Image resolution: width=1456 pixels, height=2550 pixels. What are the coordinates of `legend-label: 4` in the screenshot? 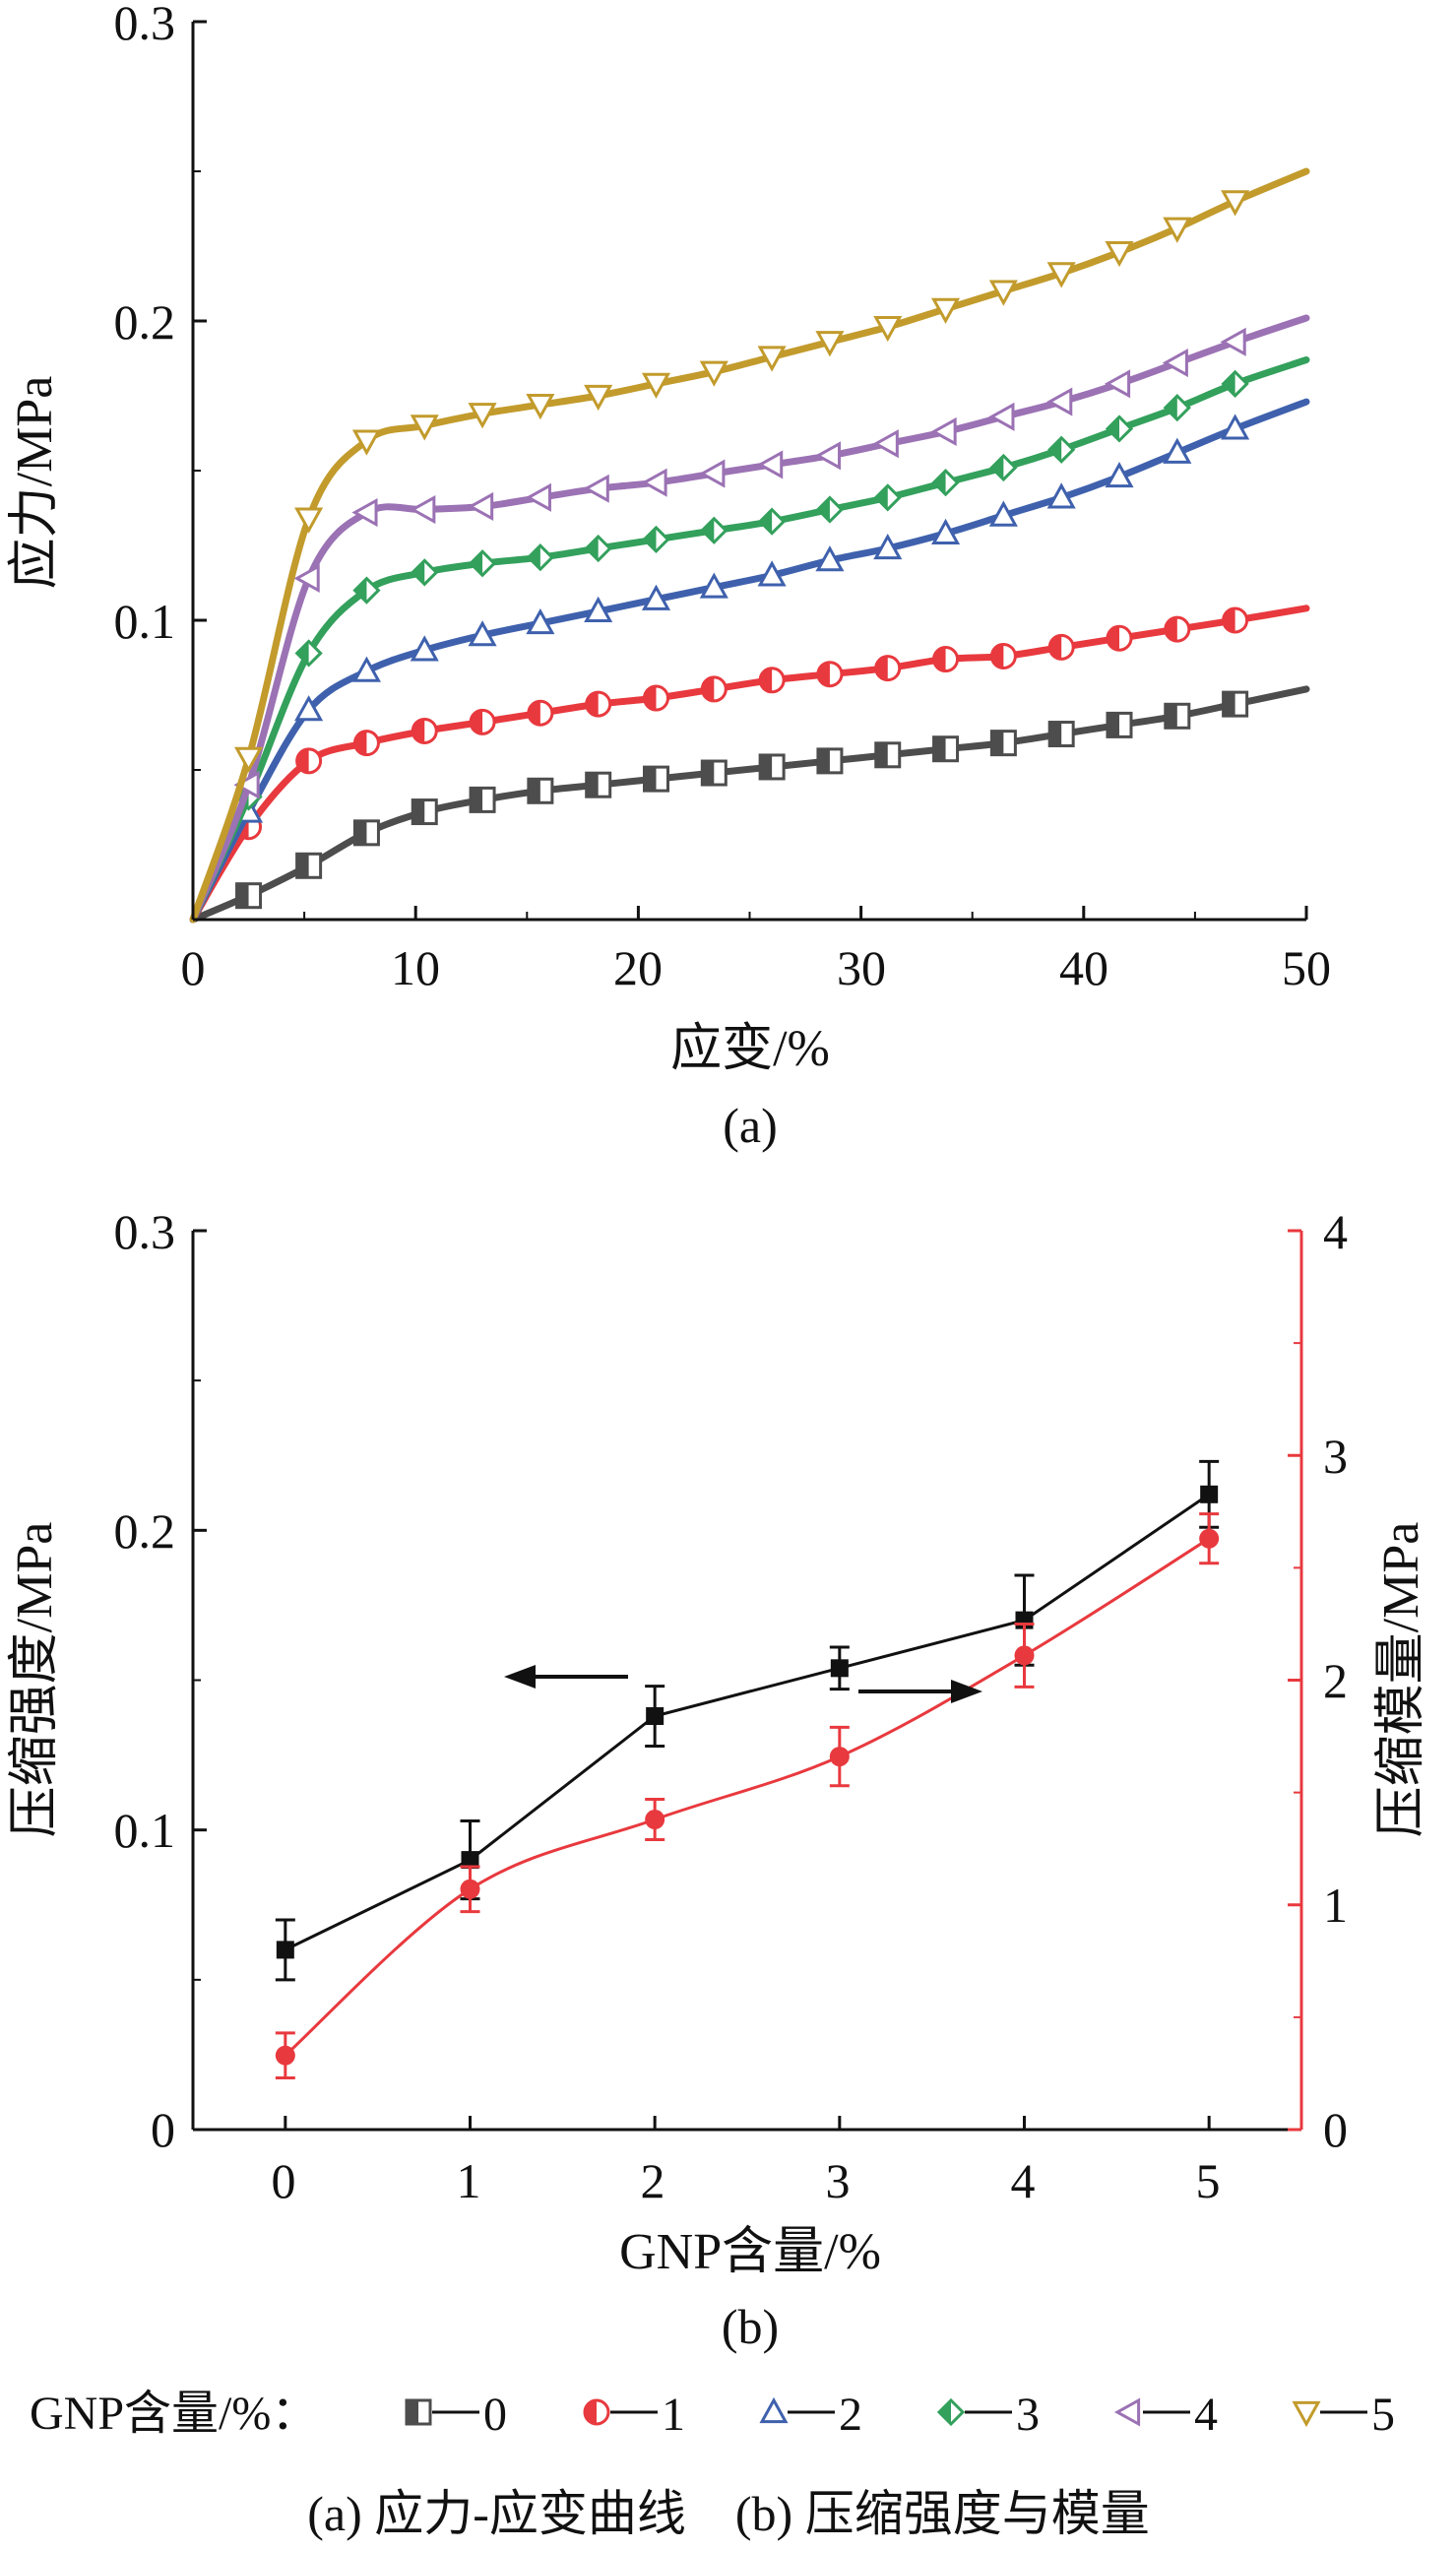 It's located at (1206, 2415).